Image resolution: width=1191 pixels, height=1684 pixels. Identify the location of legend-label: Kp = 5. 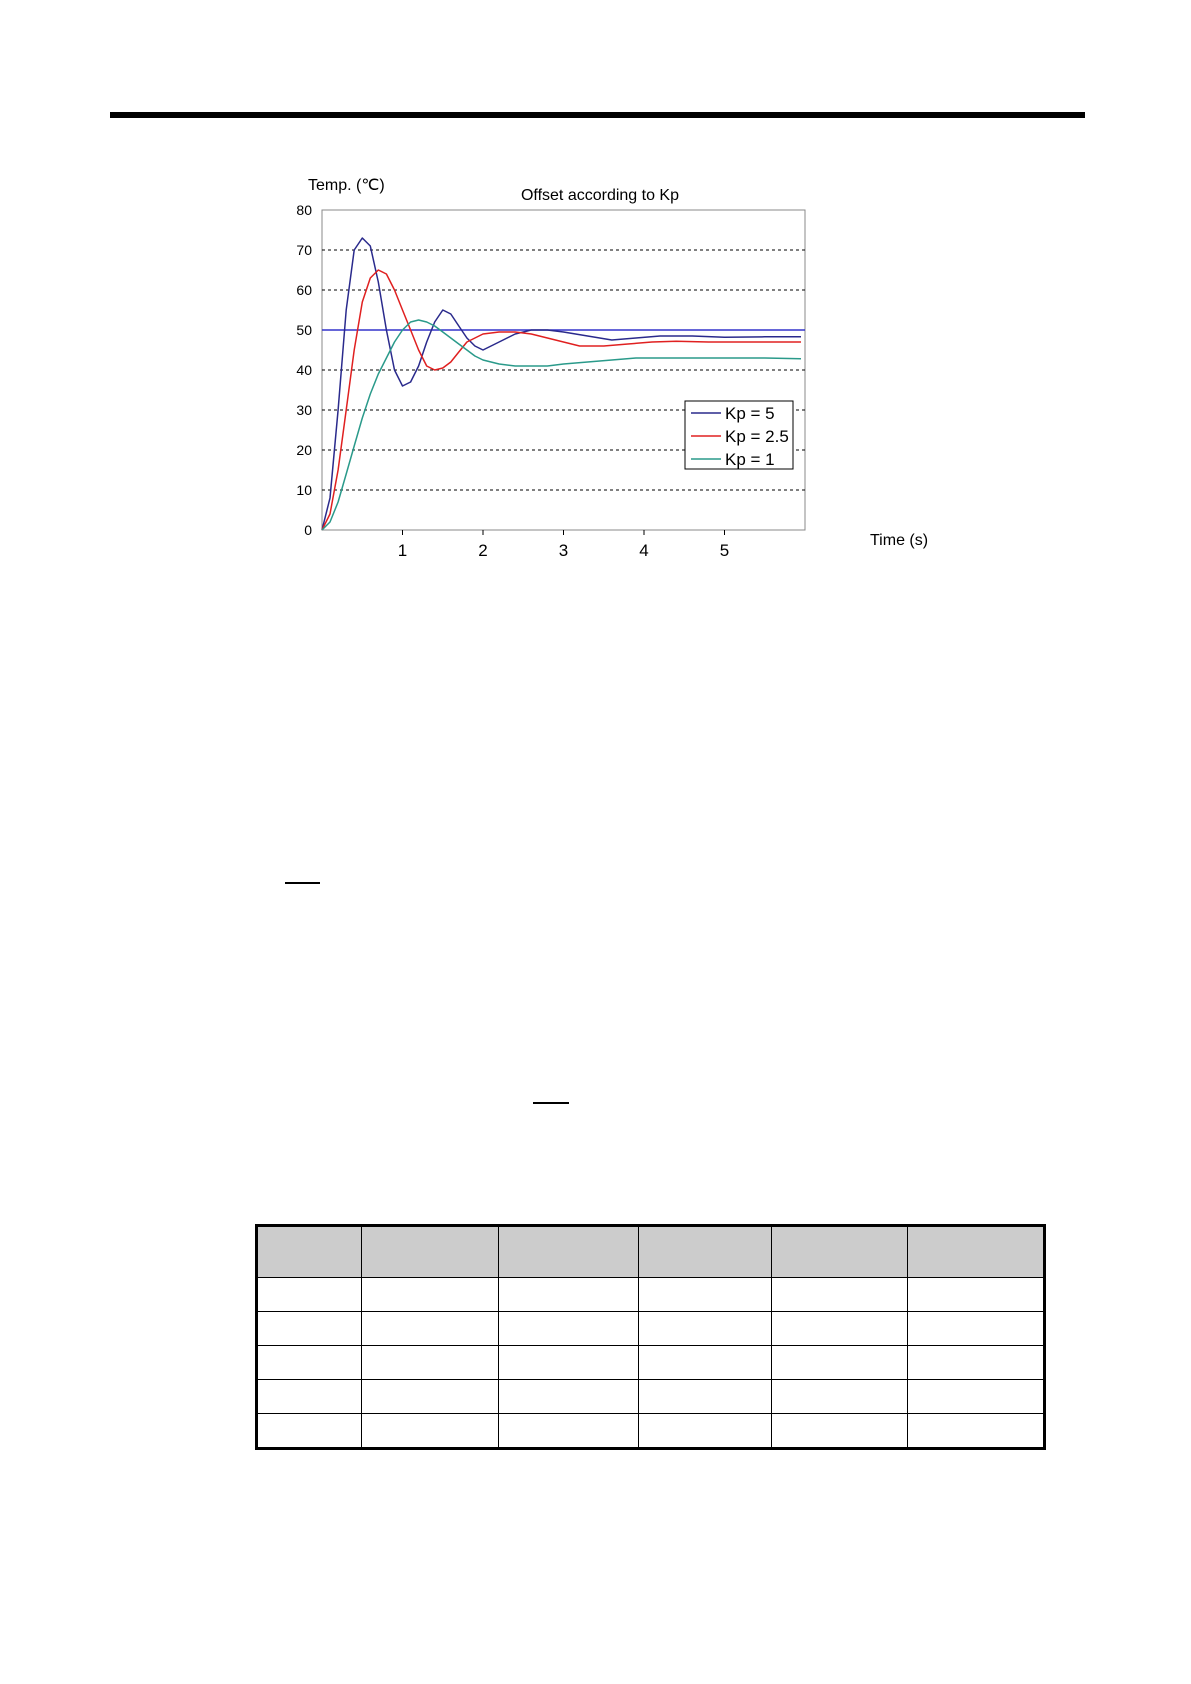
(750, 413).